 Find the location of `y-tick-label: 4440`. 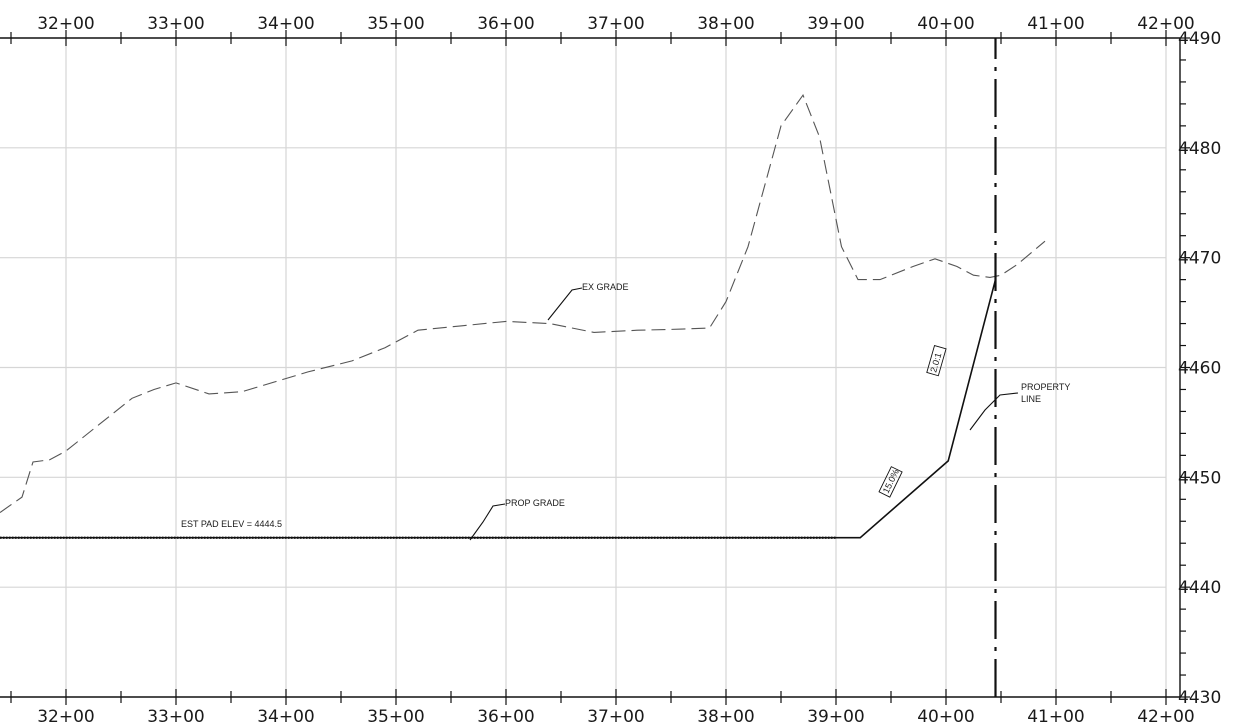

y-tick-label: 4440 is located at coordinates (1199, 588).